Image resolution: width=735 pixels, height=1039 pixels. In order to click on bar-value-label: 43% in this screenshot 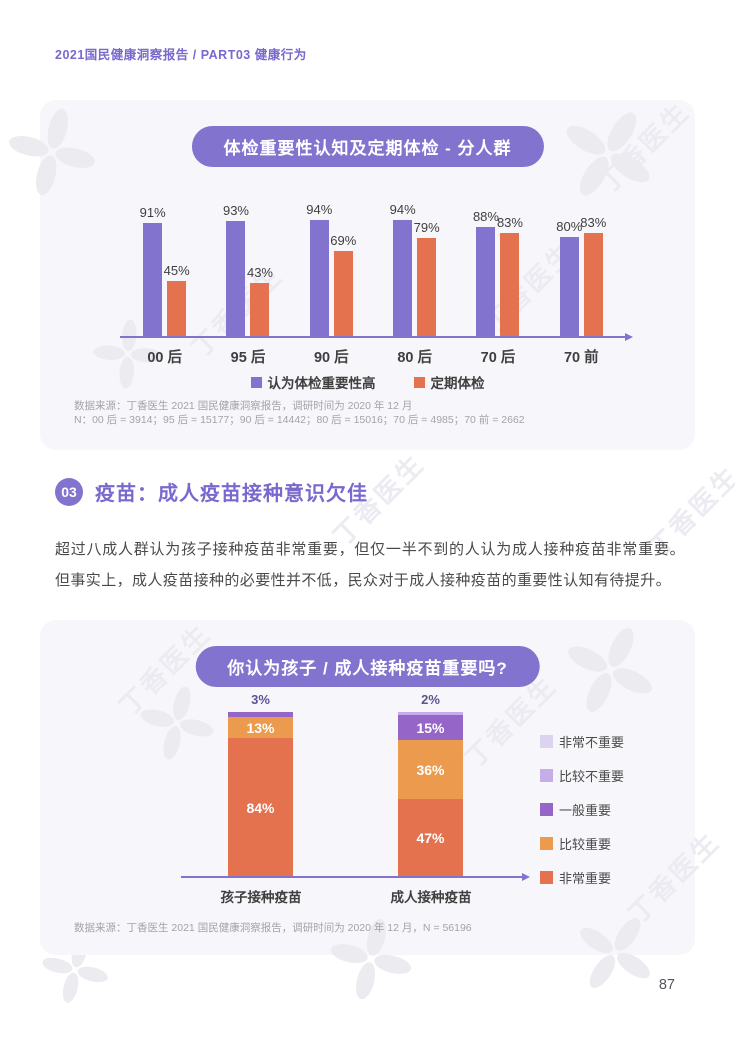, I will do `click(259, 273)`.